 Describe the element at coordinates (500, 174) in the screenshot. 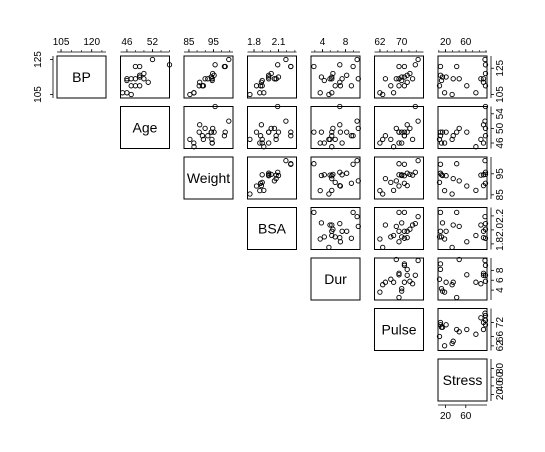

I see `right-tick-label-weight: 95` at that location.